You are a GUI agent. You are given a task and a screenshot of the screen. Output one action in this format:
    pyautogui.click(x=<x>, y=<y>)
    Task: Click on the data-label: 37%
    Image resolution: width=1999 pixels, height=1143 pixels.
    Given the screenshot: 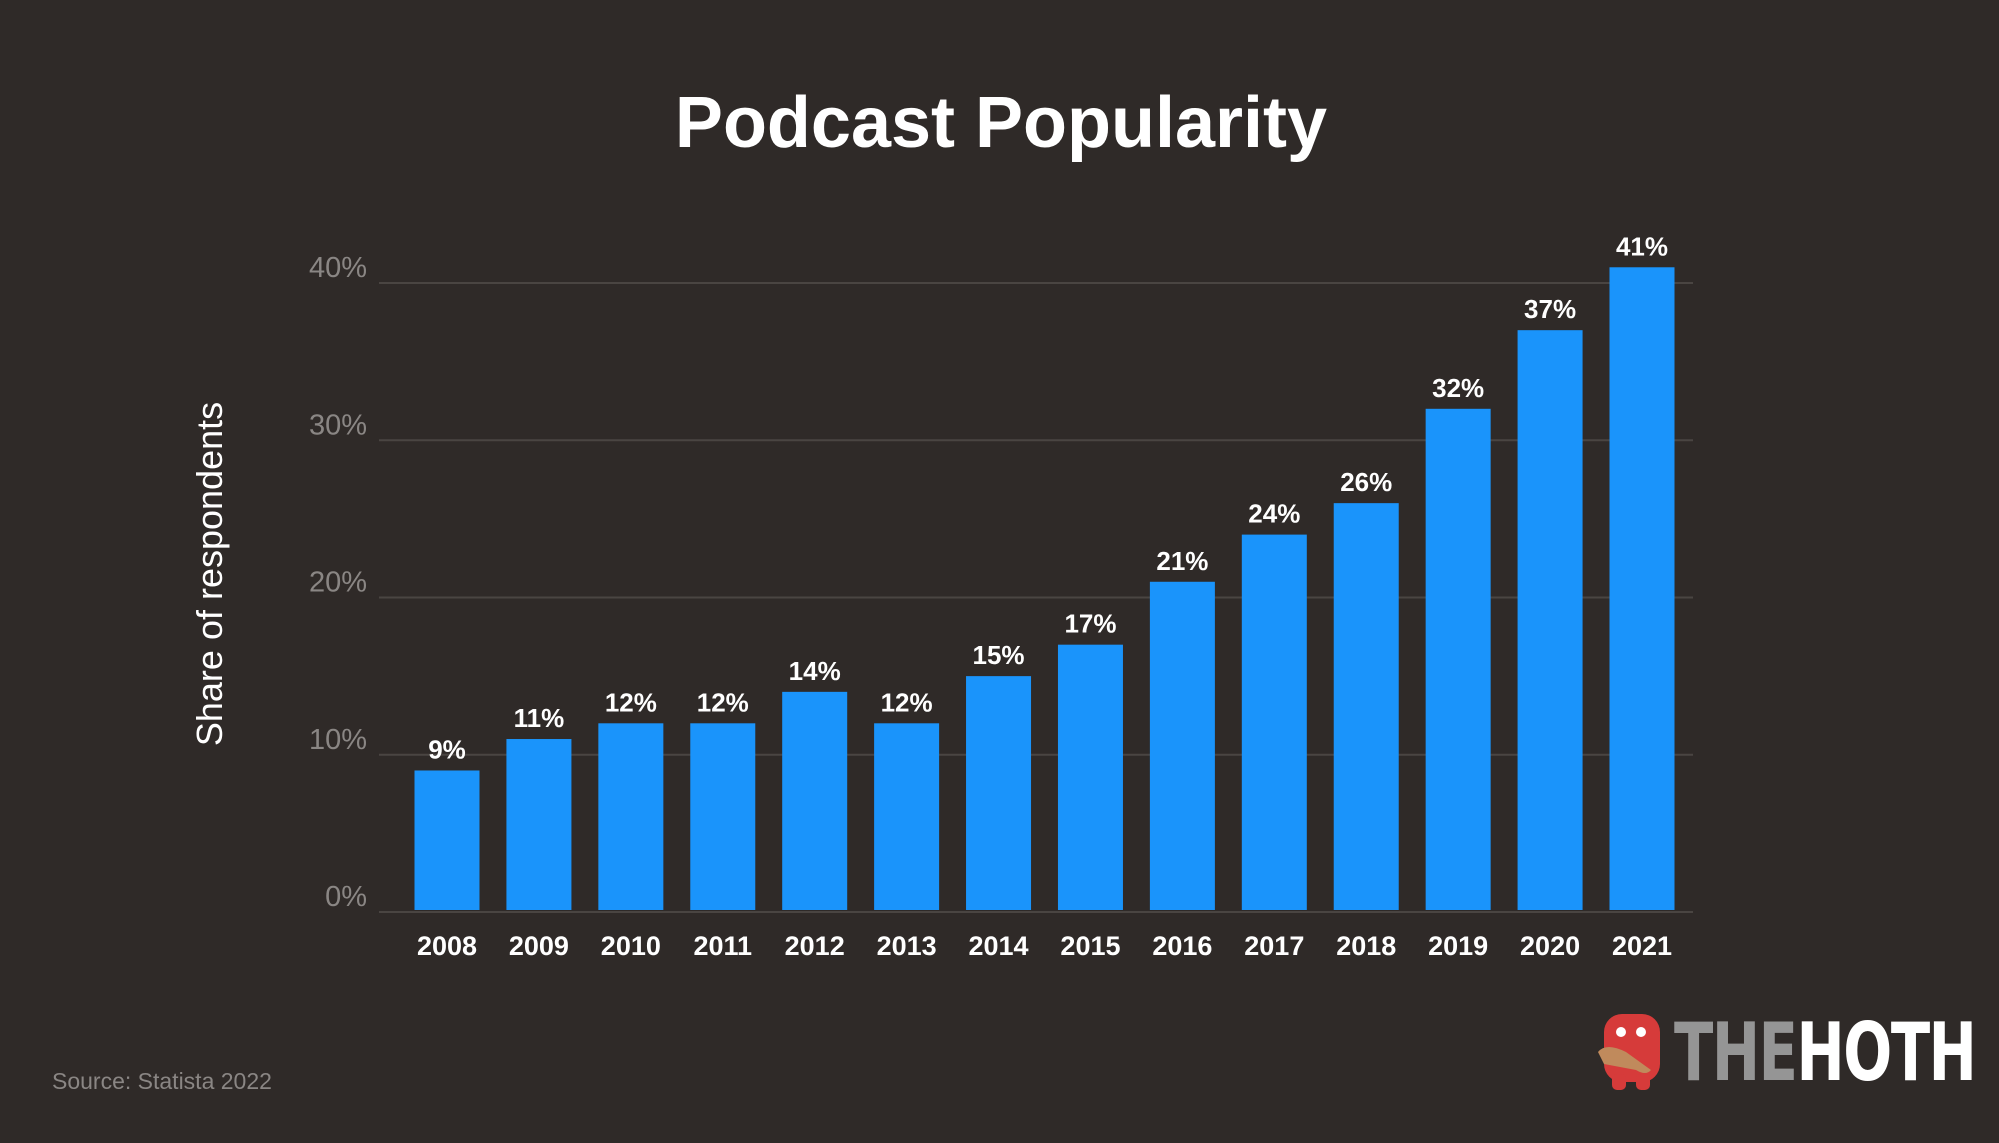 What is the action you would take?
    pyautogui.click(x=1550, y=309)
    